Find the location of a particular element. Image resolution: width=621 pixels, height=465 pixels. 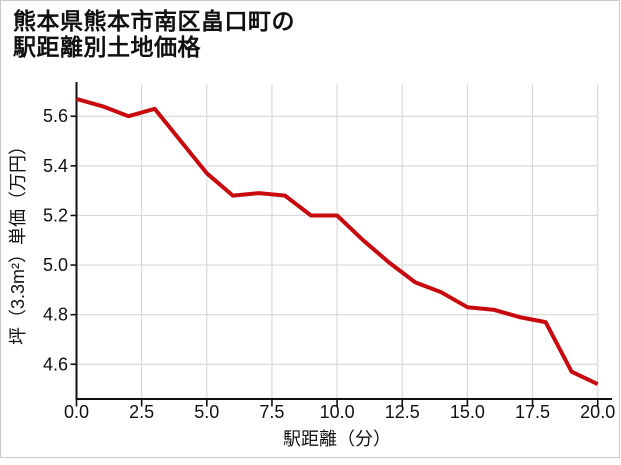

x-tick-label: 7.5 is located at coordinates (271, 412).